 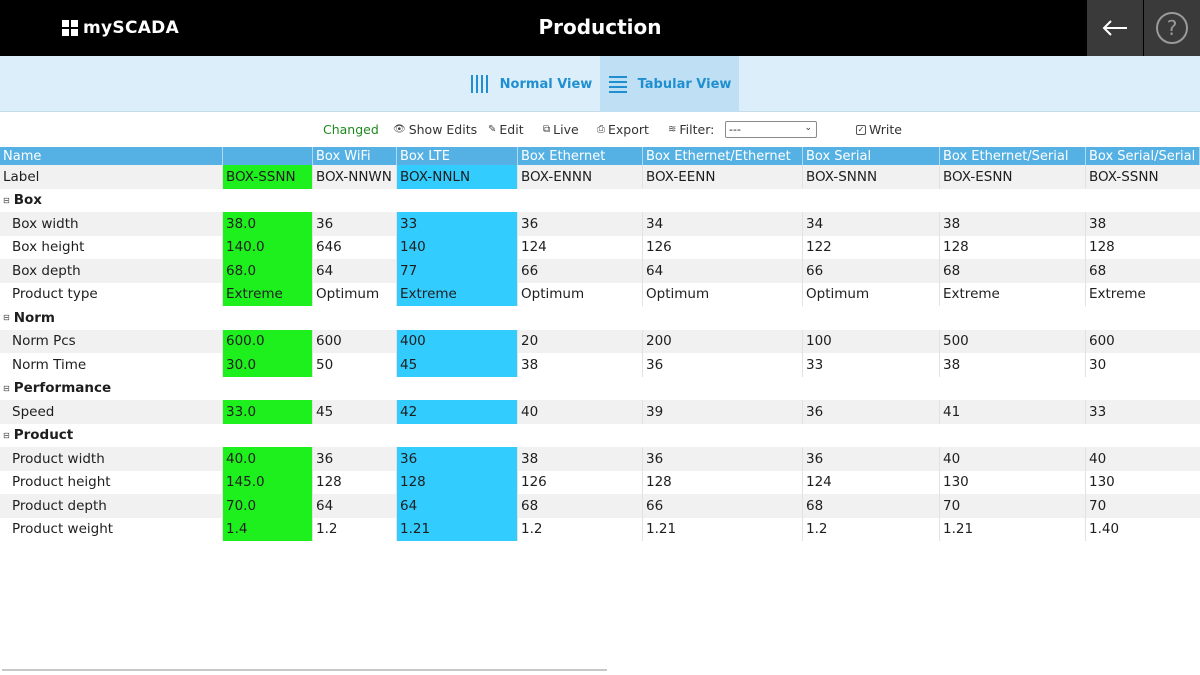 I want to click on group-row: ⊟ Product, so click(x=600, y=436).